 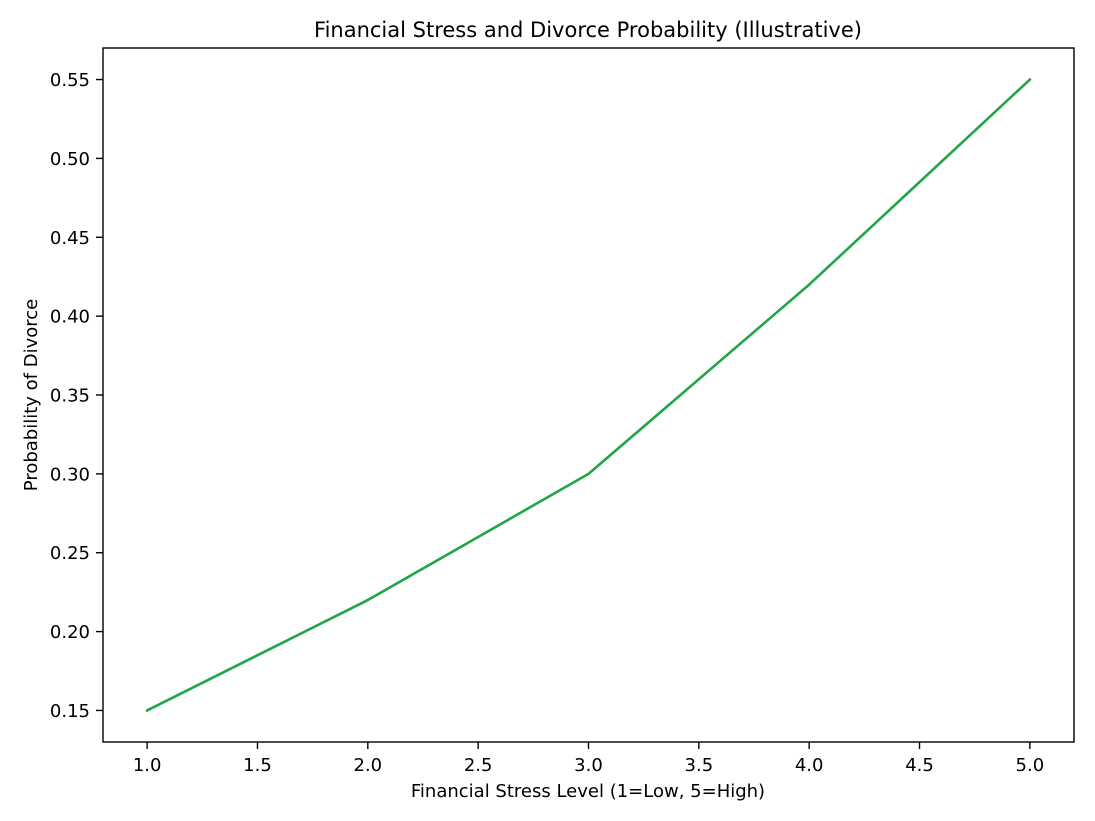 What do you see at coordinates (31, 395) in the screenshot?
I see `y-axis-label: Probability of Divorce` at bounding box center [31, 395].